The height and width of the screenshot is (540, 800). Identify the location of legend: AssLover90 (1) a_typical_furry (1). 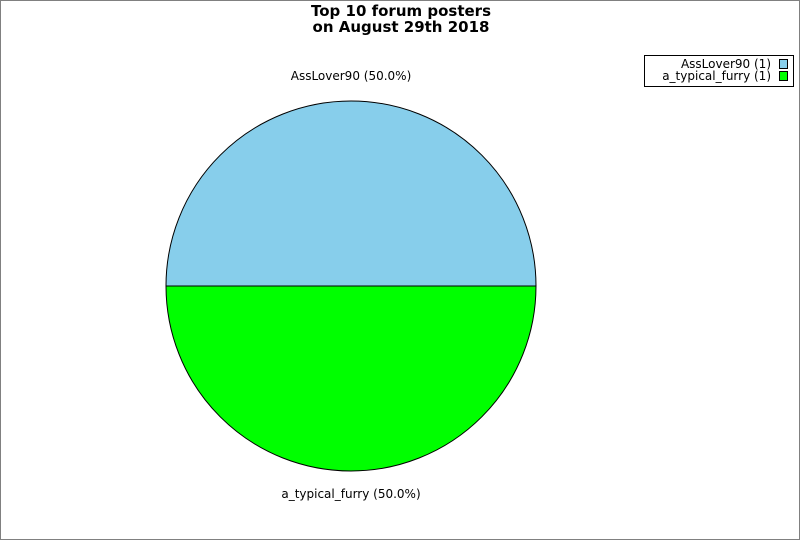
(719, 71).